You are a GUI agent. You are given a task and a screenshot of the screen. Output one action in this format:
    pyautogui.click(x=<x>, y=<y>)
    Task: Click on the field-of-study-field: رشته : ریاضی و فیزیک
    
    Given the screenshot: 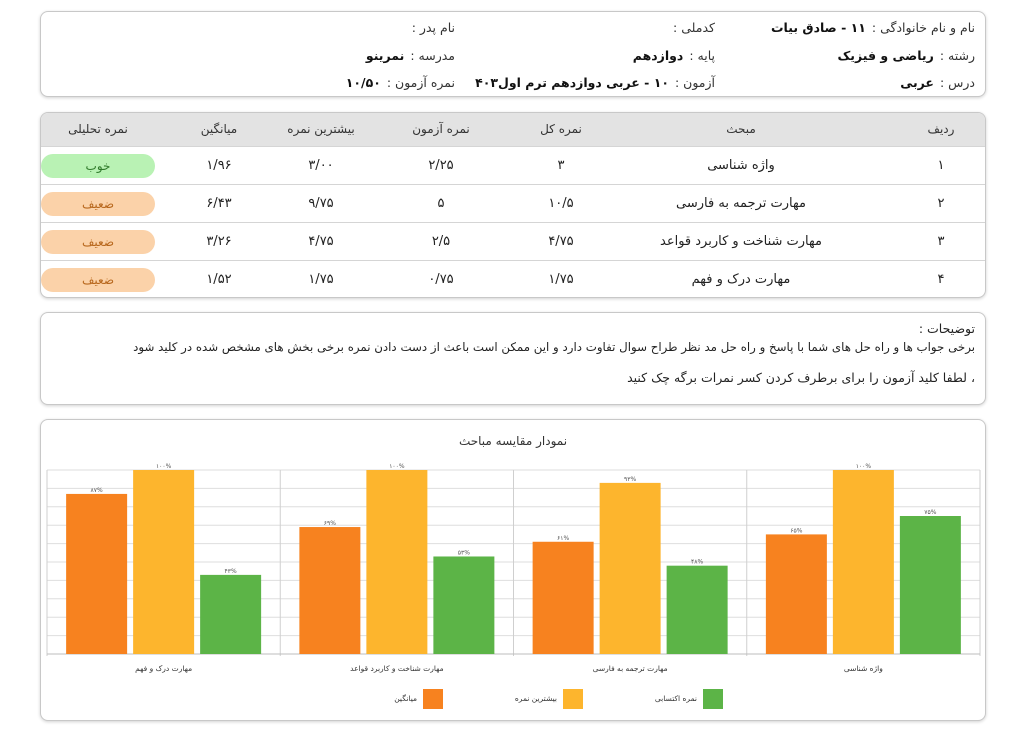 What is the action you would take?
    pyautogui.click(x=906, y=55)
    